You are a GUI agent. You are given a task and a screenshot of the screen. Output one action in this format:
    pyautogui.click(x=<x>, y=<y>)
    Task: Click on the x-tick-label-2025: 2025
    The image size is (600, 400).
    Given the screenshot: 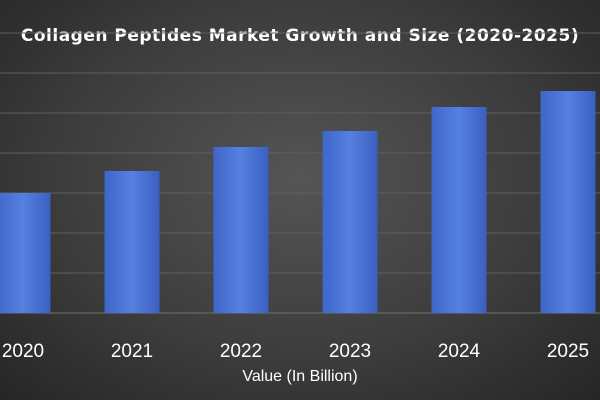 What is the action you would take?
    pyautogui.click(x=568, y=351)
    